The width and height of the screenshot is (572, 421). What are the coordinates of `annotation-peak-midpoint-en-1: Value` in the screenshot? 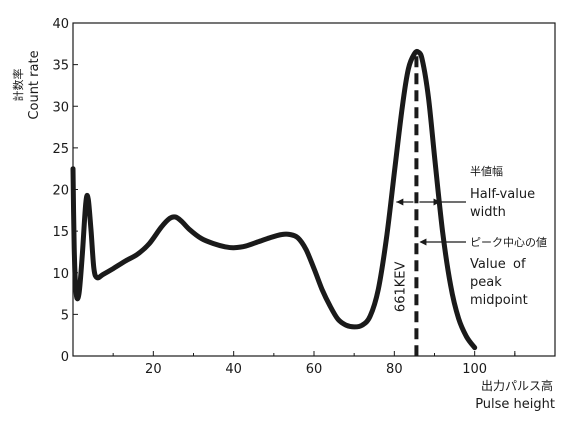 It's located at (488, 264).